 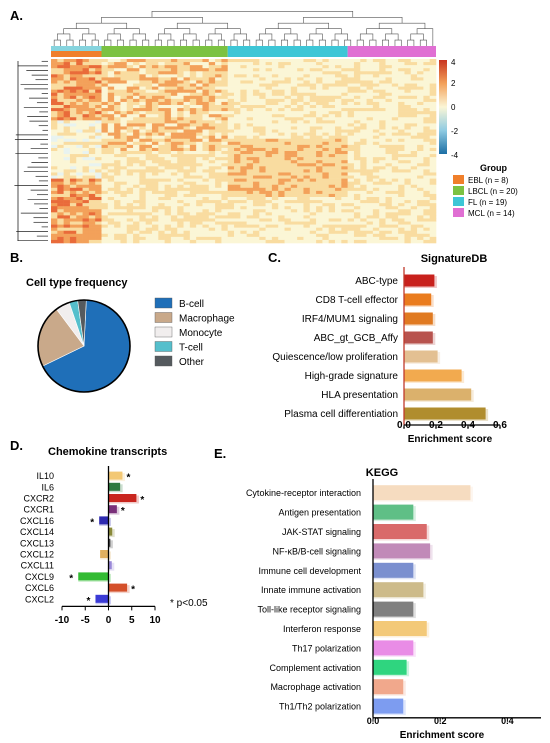 What do you see at coordinates (259, 42) in the screenshot?
I see `dendrogram-branch` at bounding box center [259, 42].